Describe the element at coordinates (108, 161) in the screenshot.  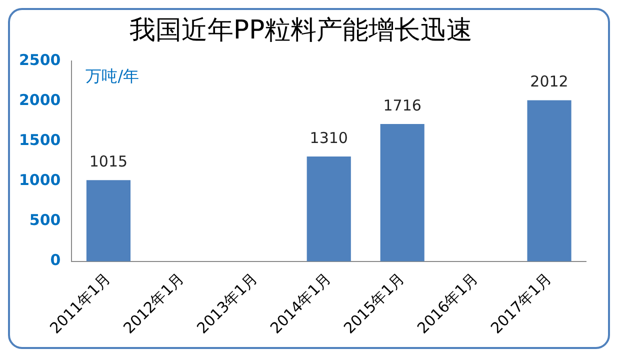
I see `data-label: 1015` at that location.